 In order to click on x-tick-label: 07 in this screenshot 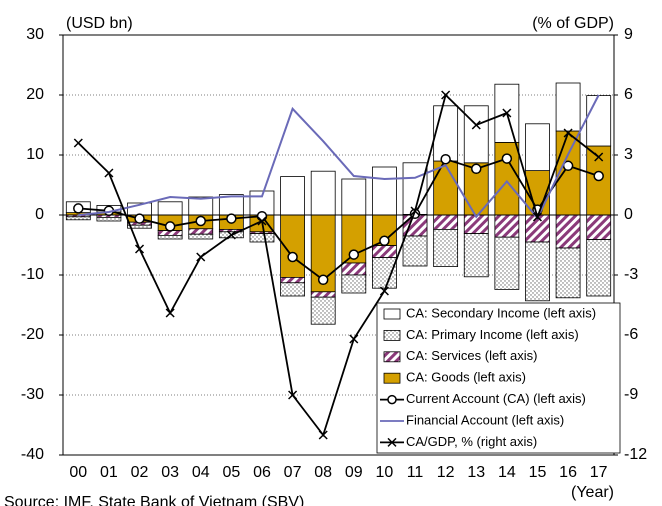, I will do `click(293, 472)`.